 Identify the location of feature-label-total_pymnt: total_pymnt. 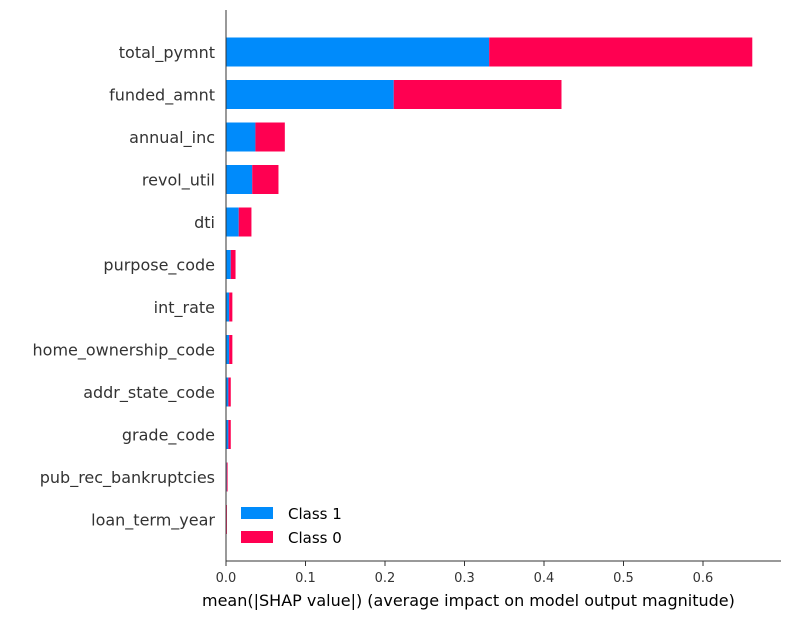
(167, 53).